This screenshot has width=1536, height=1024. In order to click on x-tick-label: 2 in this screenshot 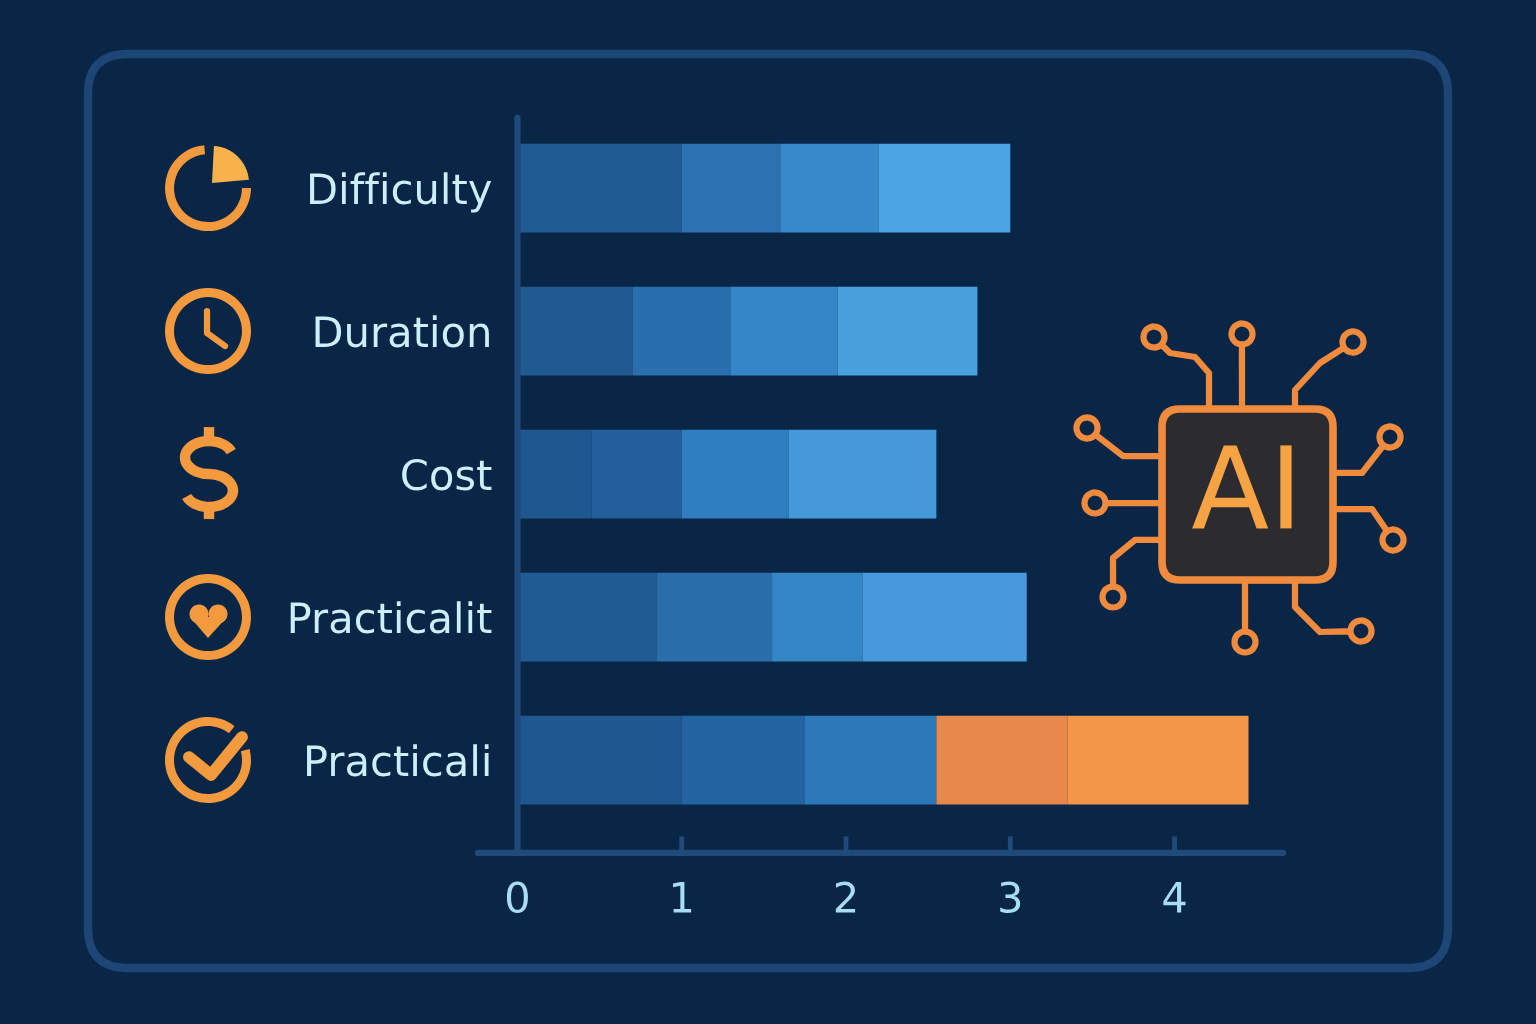, I will do `click(845, 897)`.